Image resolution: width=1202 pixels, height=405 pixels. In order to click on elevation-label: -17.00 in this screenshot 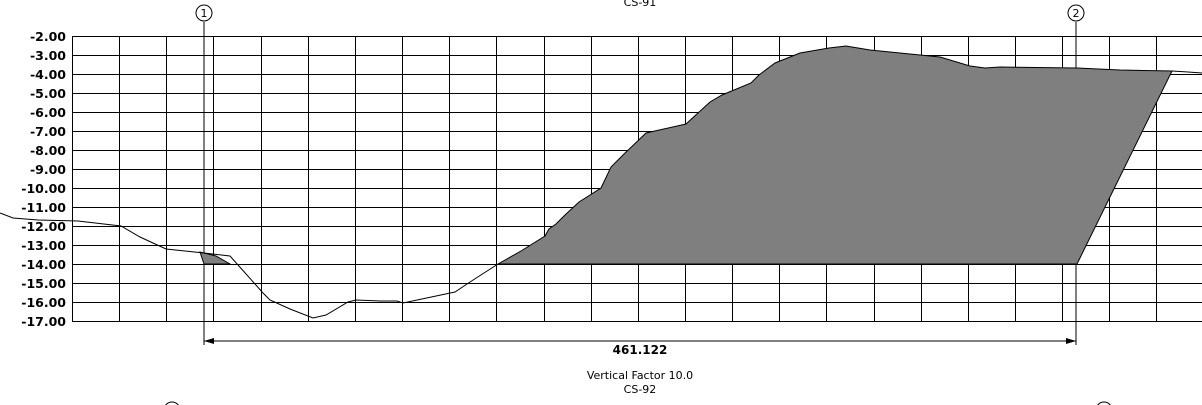, I will do `click(43, 321)`.